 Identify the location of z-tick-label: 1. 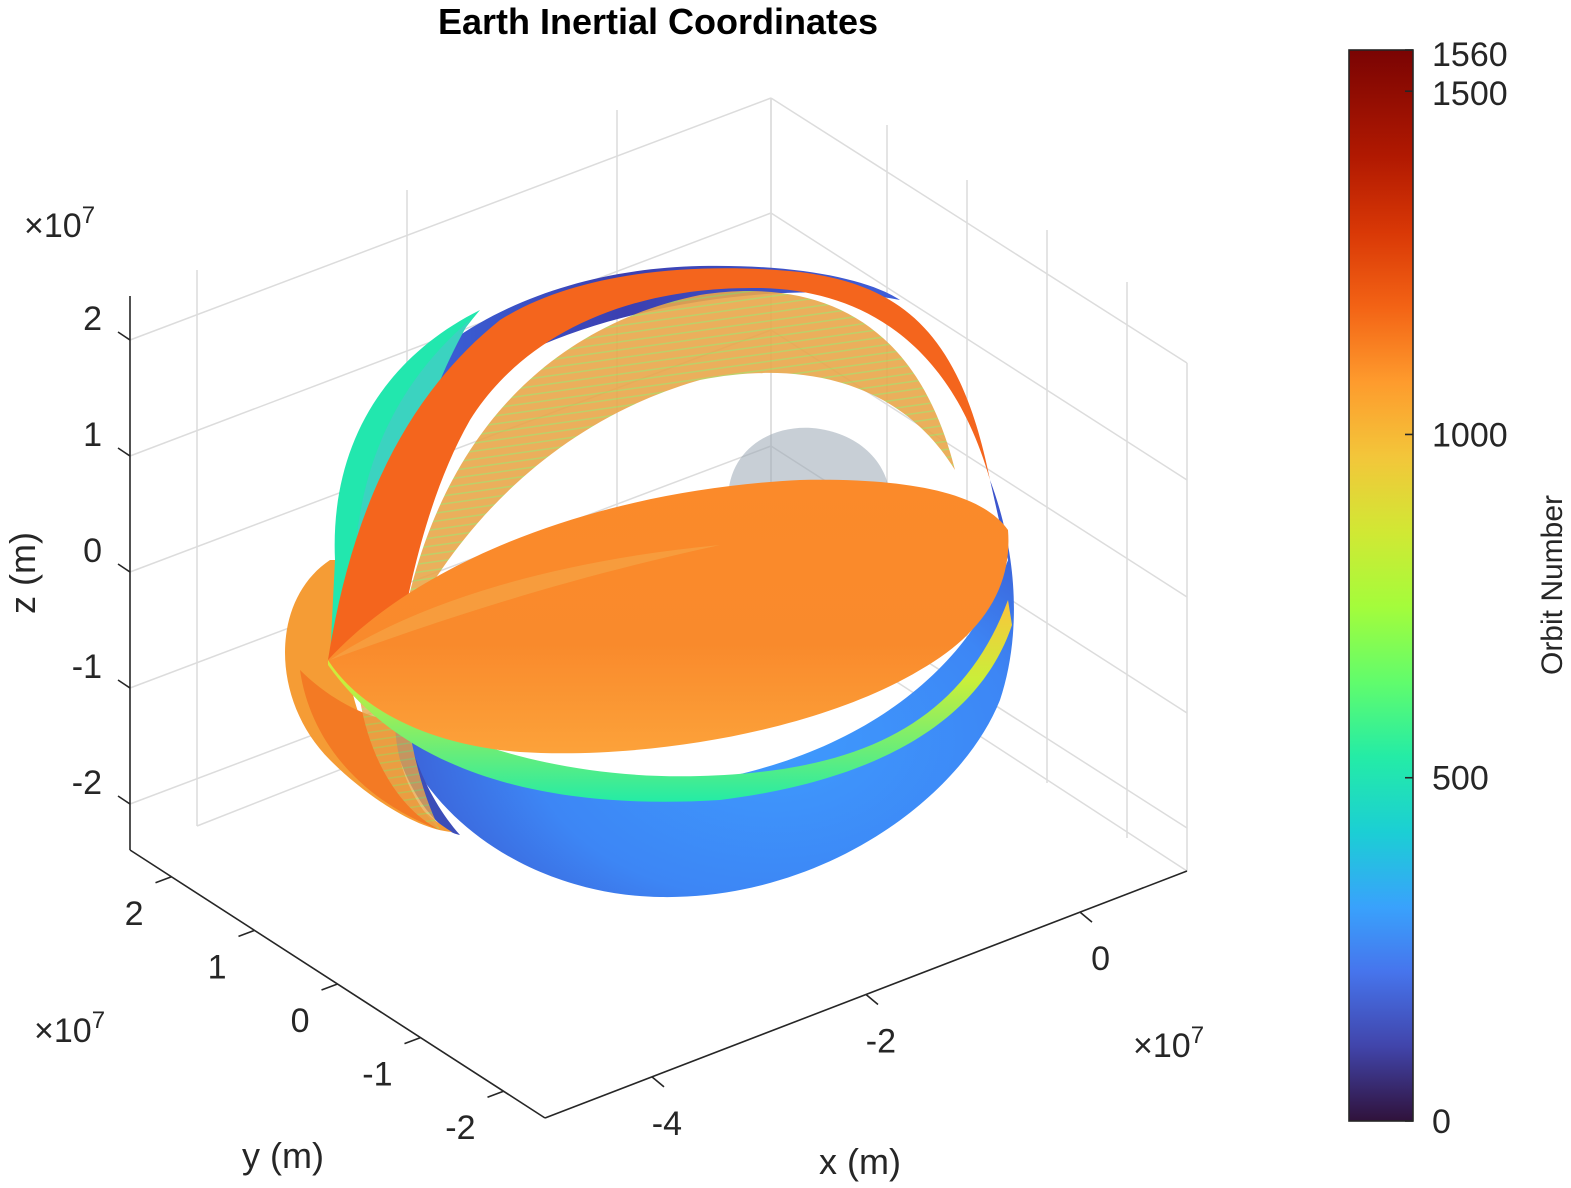
(92, 435).